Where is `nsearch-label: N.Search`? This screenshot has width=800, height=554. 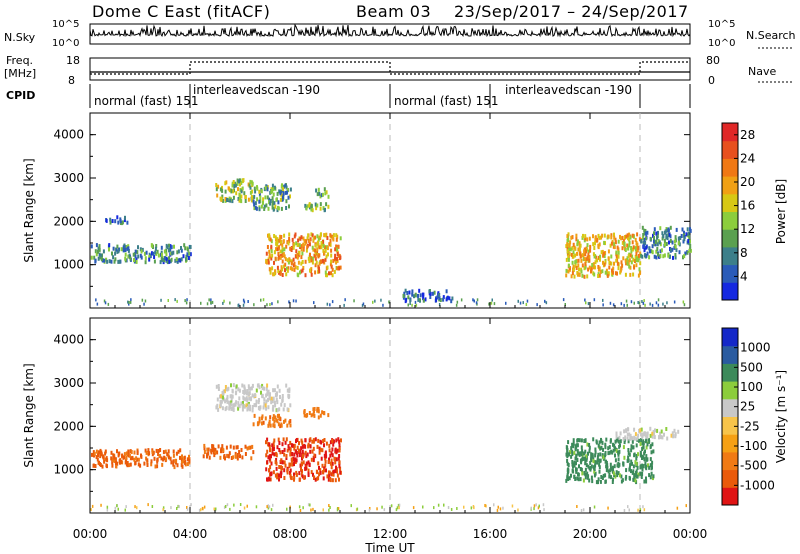
nsearch-label: N.Search is located at coordinates (771, 35).